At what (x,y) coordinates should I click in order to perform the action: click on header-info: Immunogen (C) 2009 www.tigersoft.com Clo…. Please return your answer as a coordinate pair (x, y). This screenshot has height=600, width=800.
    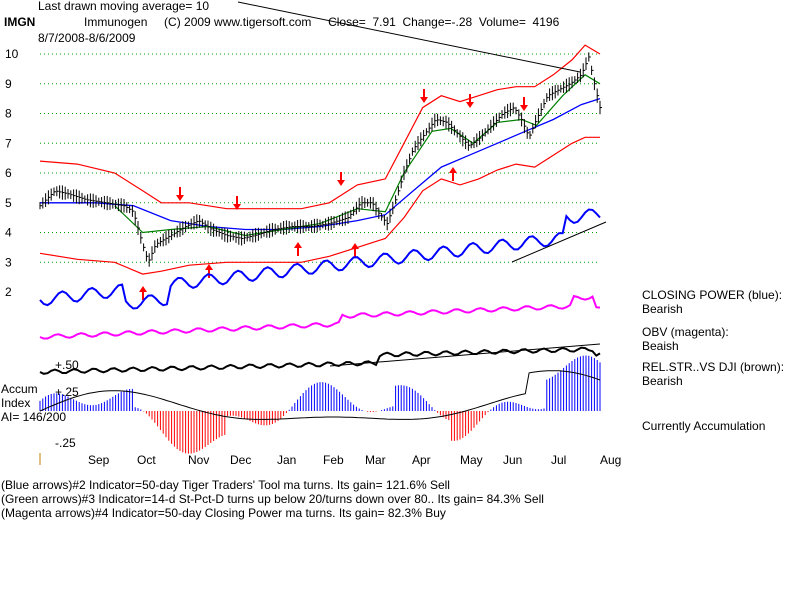
    Looking at the image, I should click on (322, 22).